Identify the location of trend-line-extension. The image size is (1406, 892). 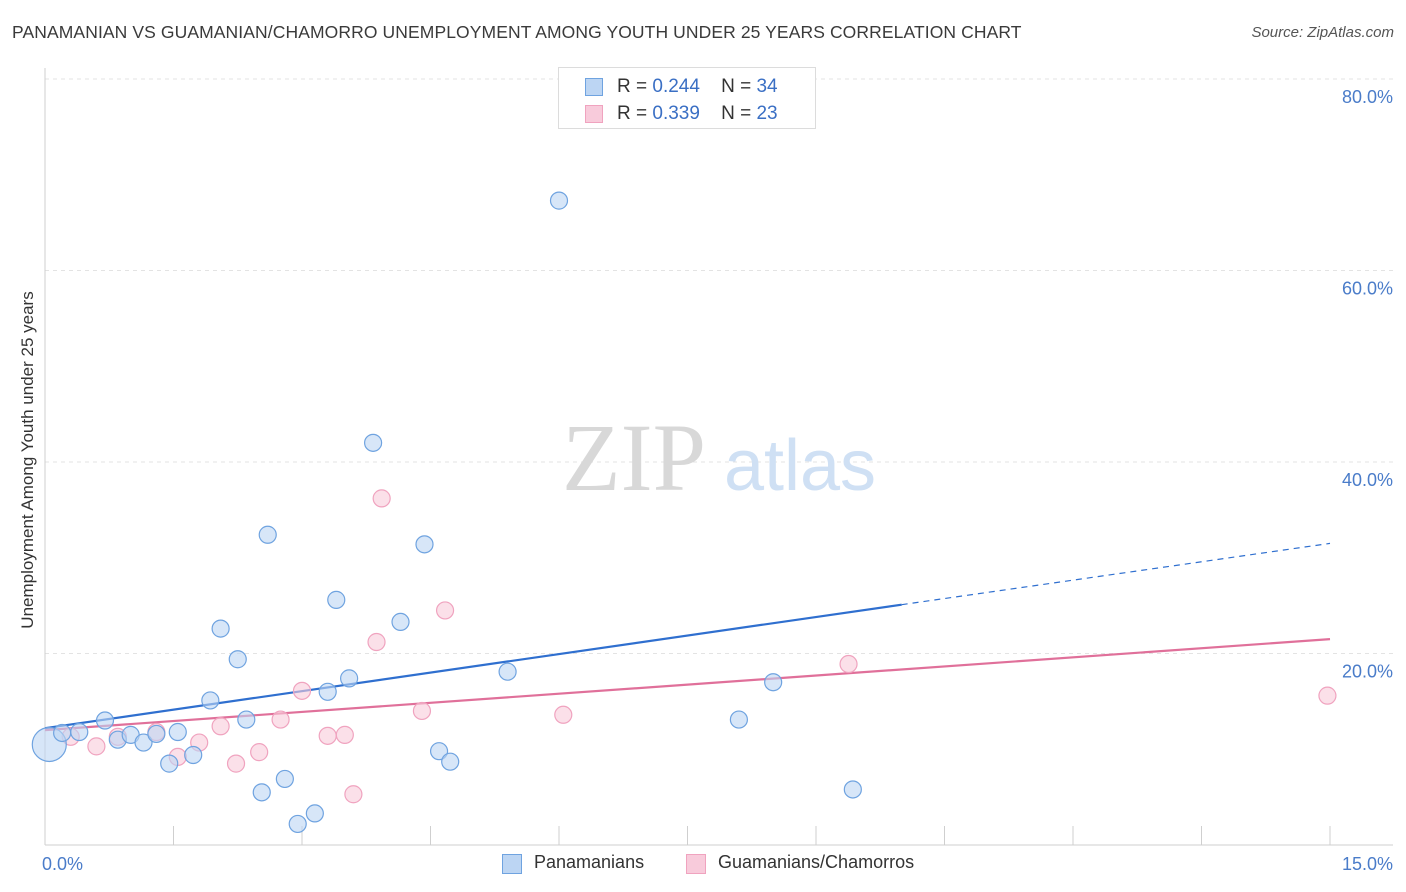
(1116, 574).